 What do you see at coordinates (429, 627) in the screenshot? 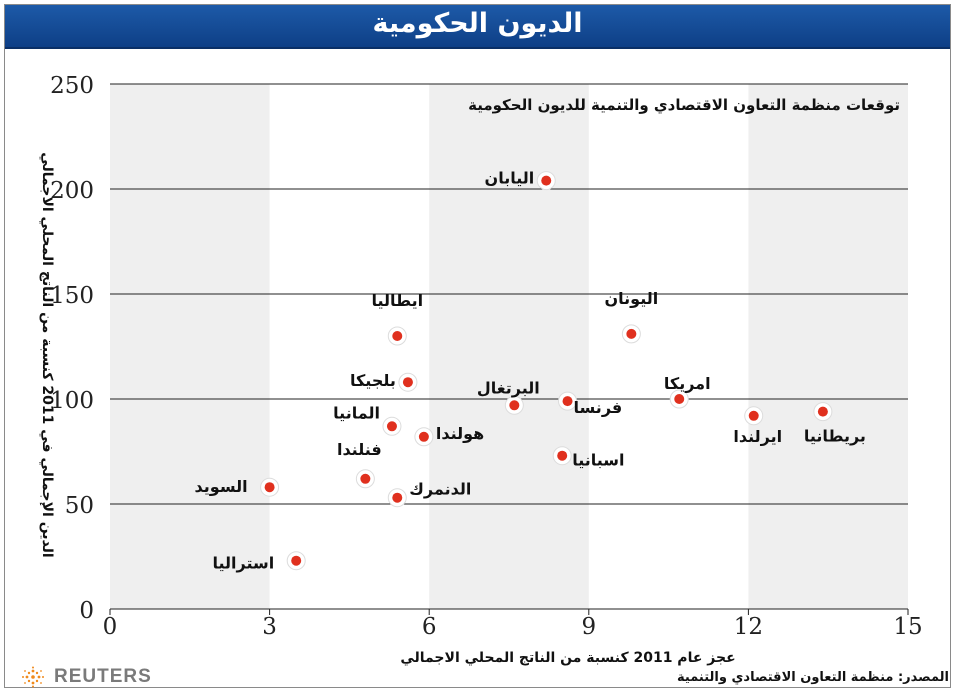
I see `x-tick-label: 6` at bounding box center [429, 627].